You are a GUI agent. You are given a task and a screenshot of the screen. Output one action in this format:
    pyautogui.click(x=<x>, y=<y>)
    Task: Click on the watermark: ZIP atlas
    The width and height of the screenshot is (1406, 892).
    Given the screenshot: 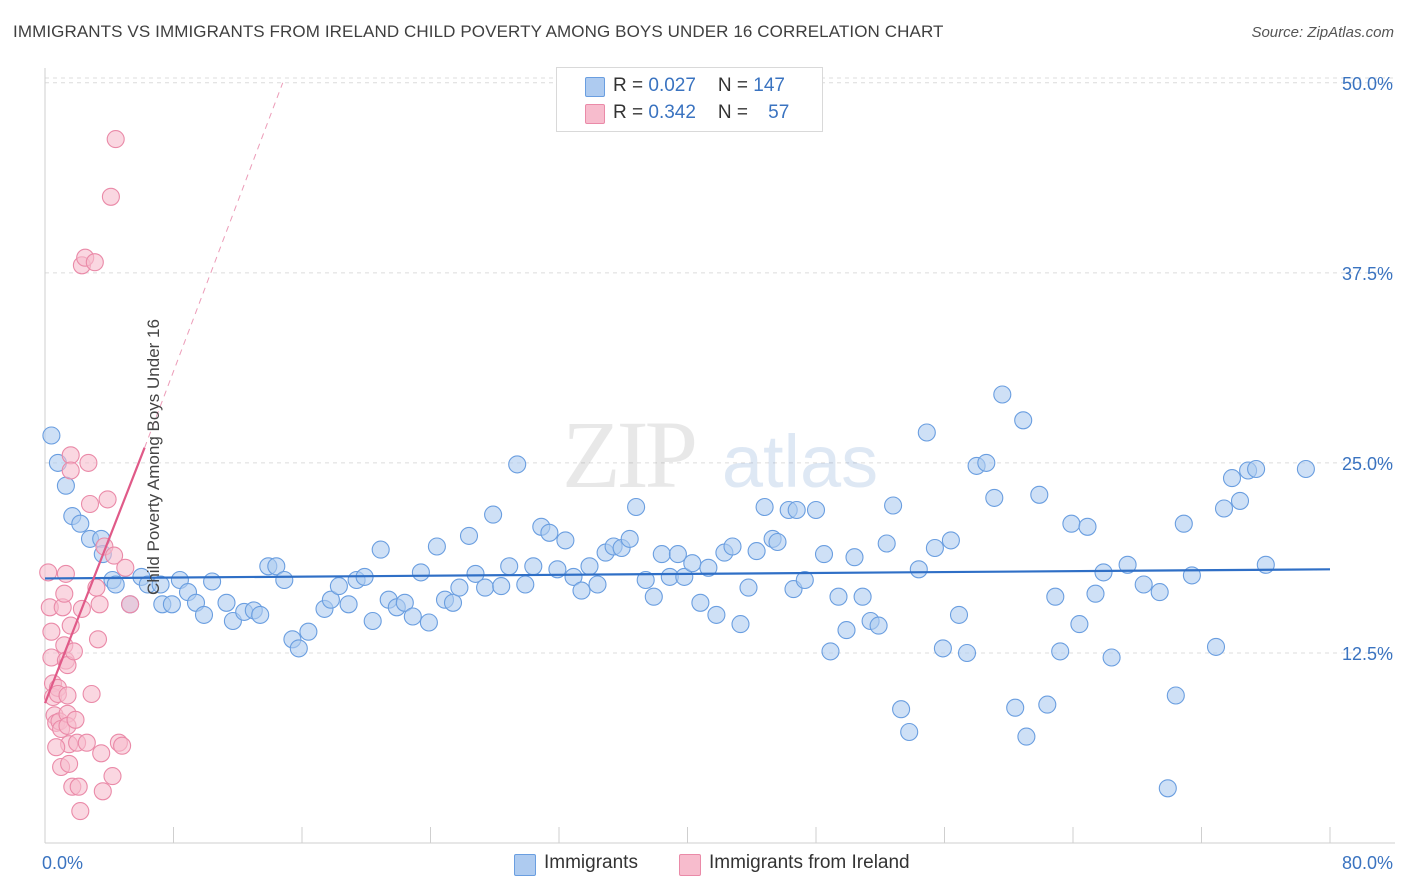 What is the action you would take?
    pyautogui.click(x=720, y=454)
    